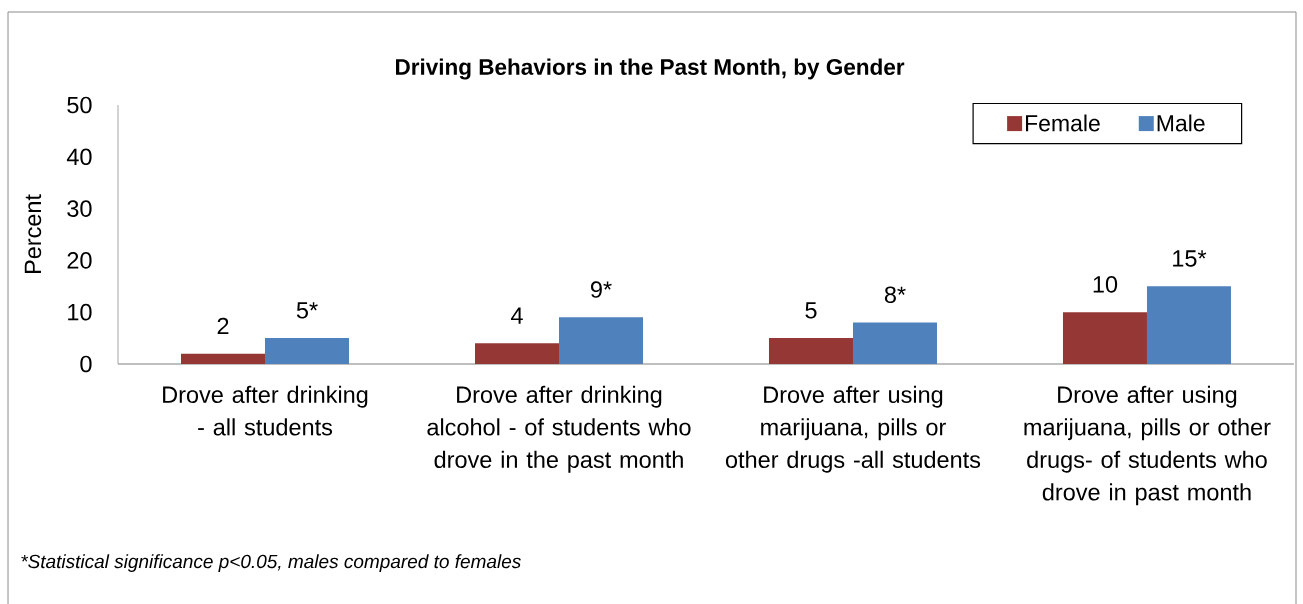 This screenshot has width=1303, height=604. Describe the element at coordinates (265, 410) in the screenshot. I see `x-tick-label: Drove after drinking - all students` at that location.